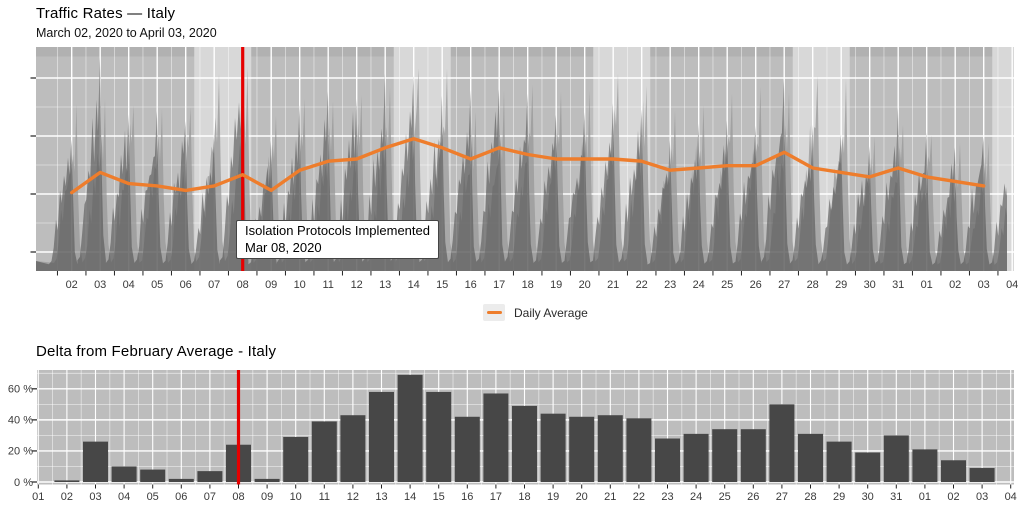 This screenshot has width=1024, height=512. Describe the element at coordinates (782, 497) in the screenshot. I see `bottom-x-label: 27` at that location.